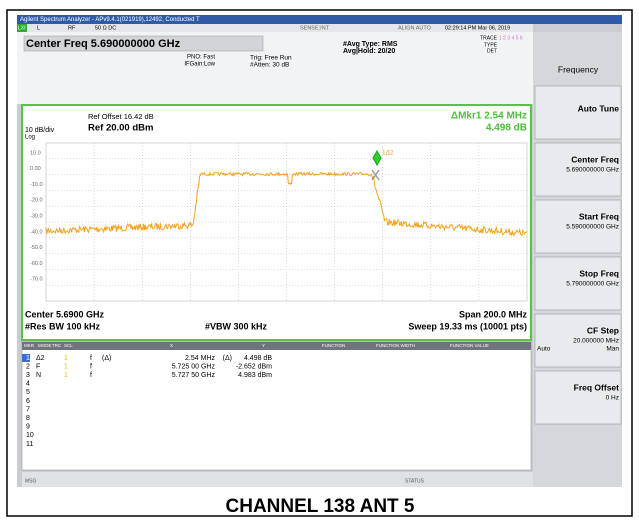 This screenshot has width=639, height=527. I want to click on menu-title: Frequency, so click(578, 69).